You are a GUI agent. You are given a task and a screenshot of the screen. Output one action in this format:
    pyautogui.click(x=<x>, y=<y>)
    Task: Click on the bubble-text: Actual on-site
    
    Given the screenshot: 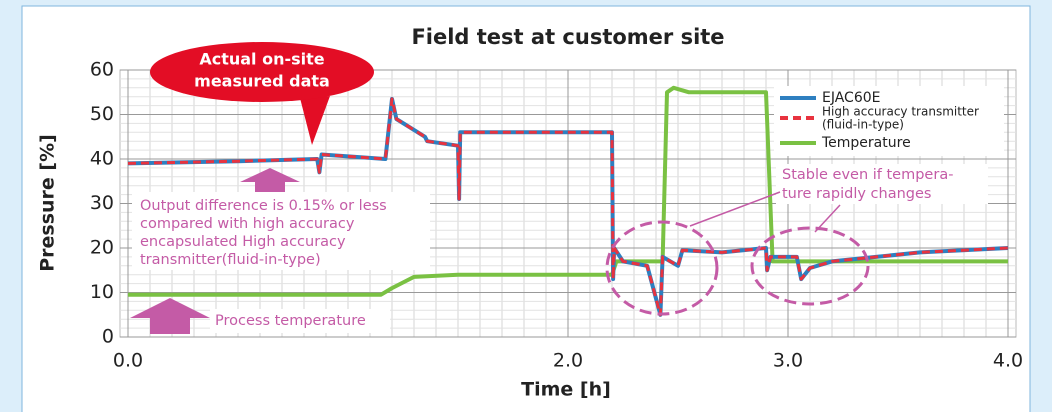 What is the action you would take?
    pyautogui.click(x=261, y=59)
    